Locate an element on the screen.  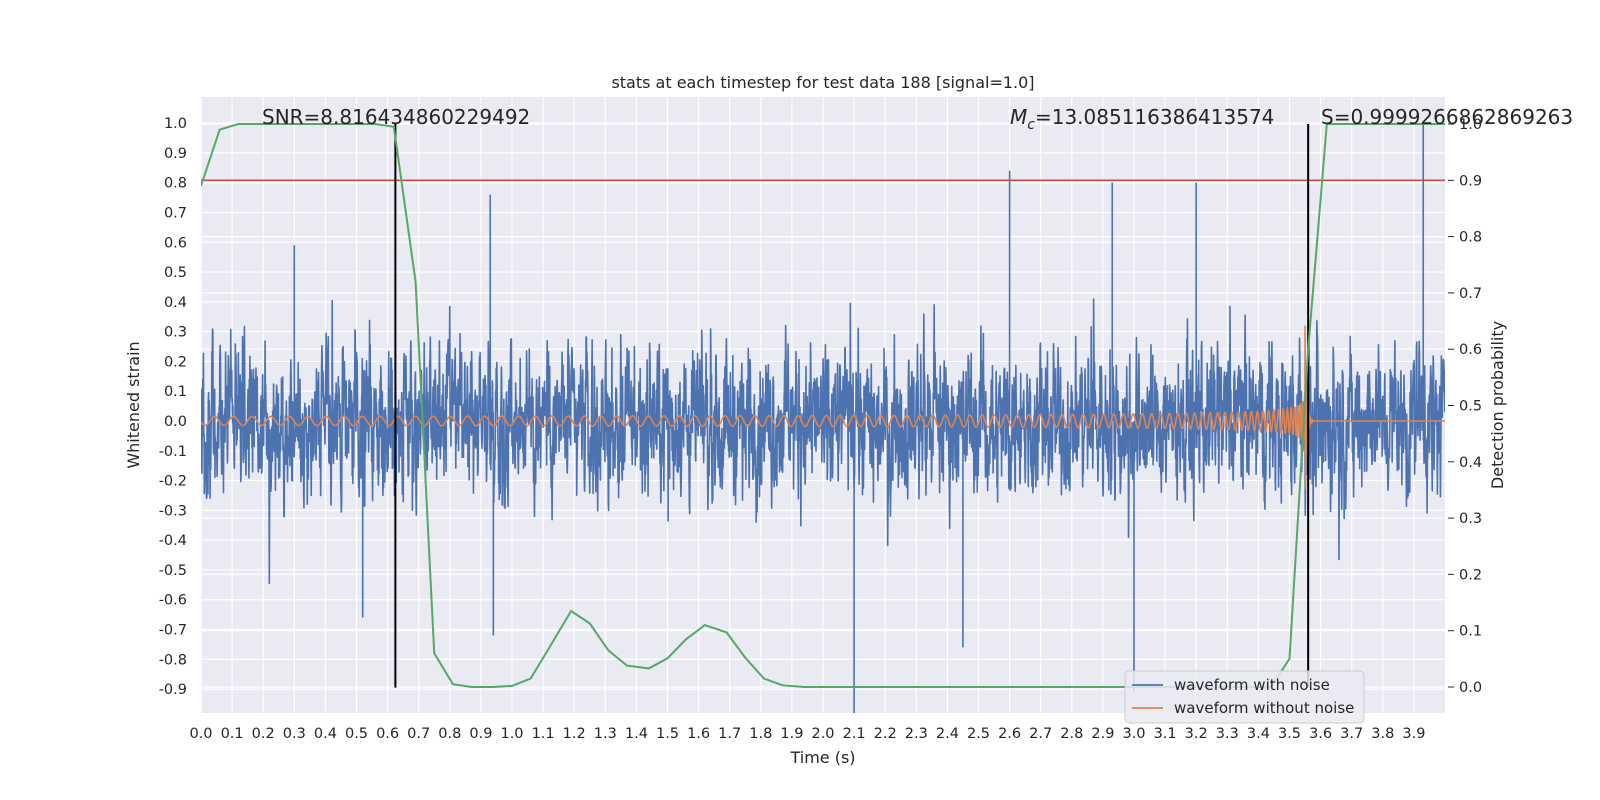
y-axis-label: Whitened strain is located at coordinates (133, 404).